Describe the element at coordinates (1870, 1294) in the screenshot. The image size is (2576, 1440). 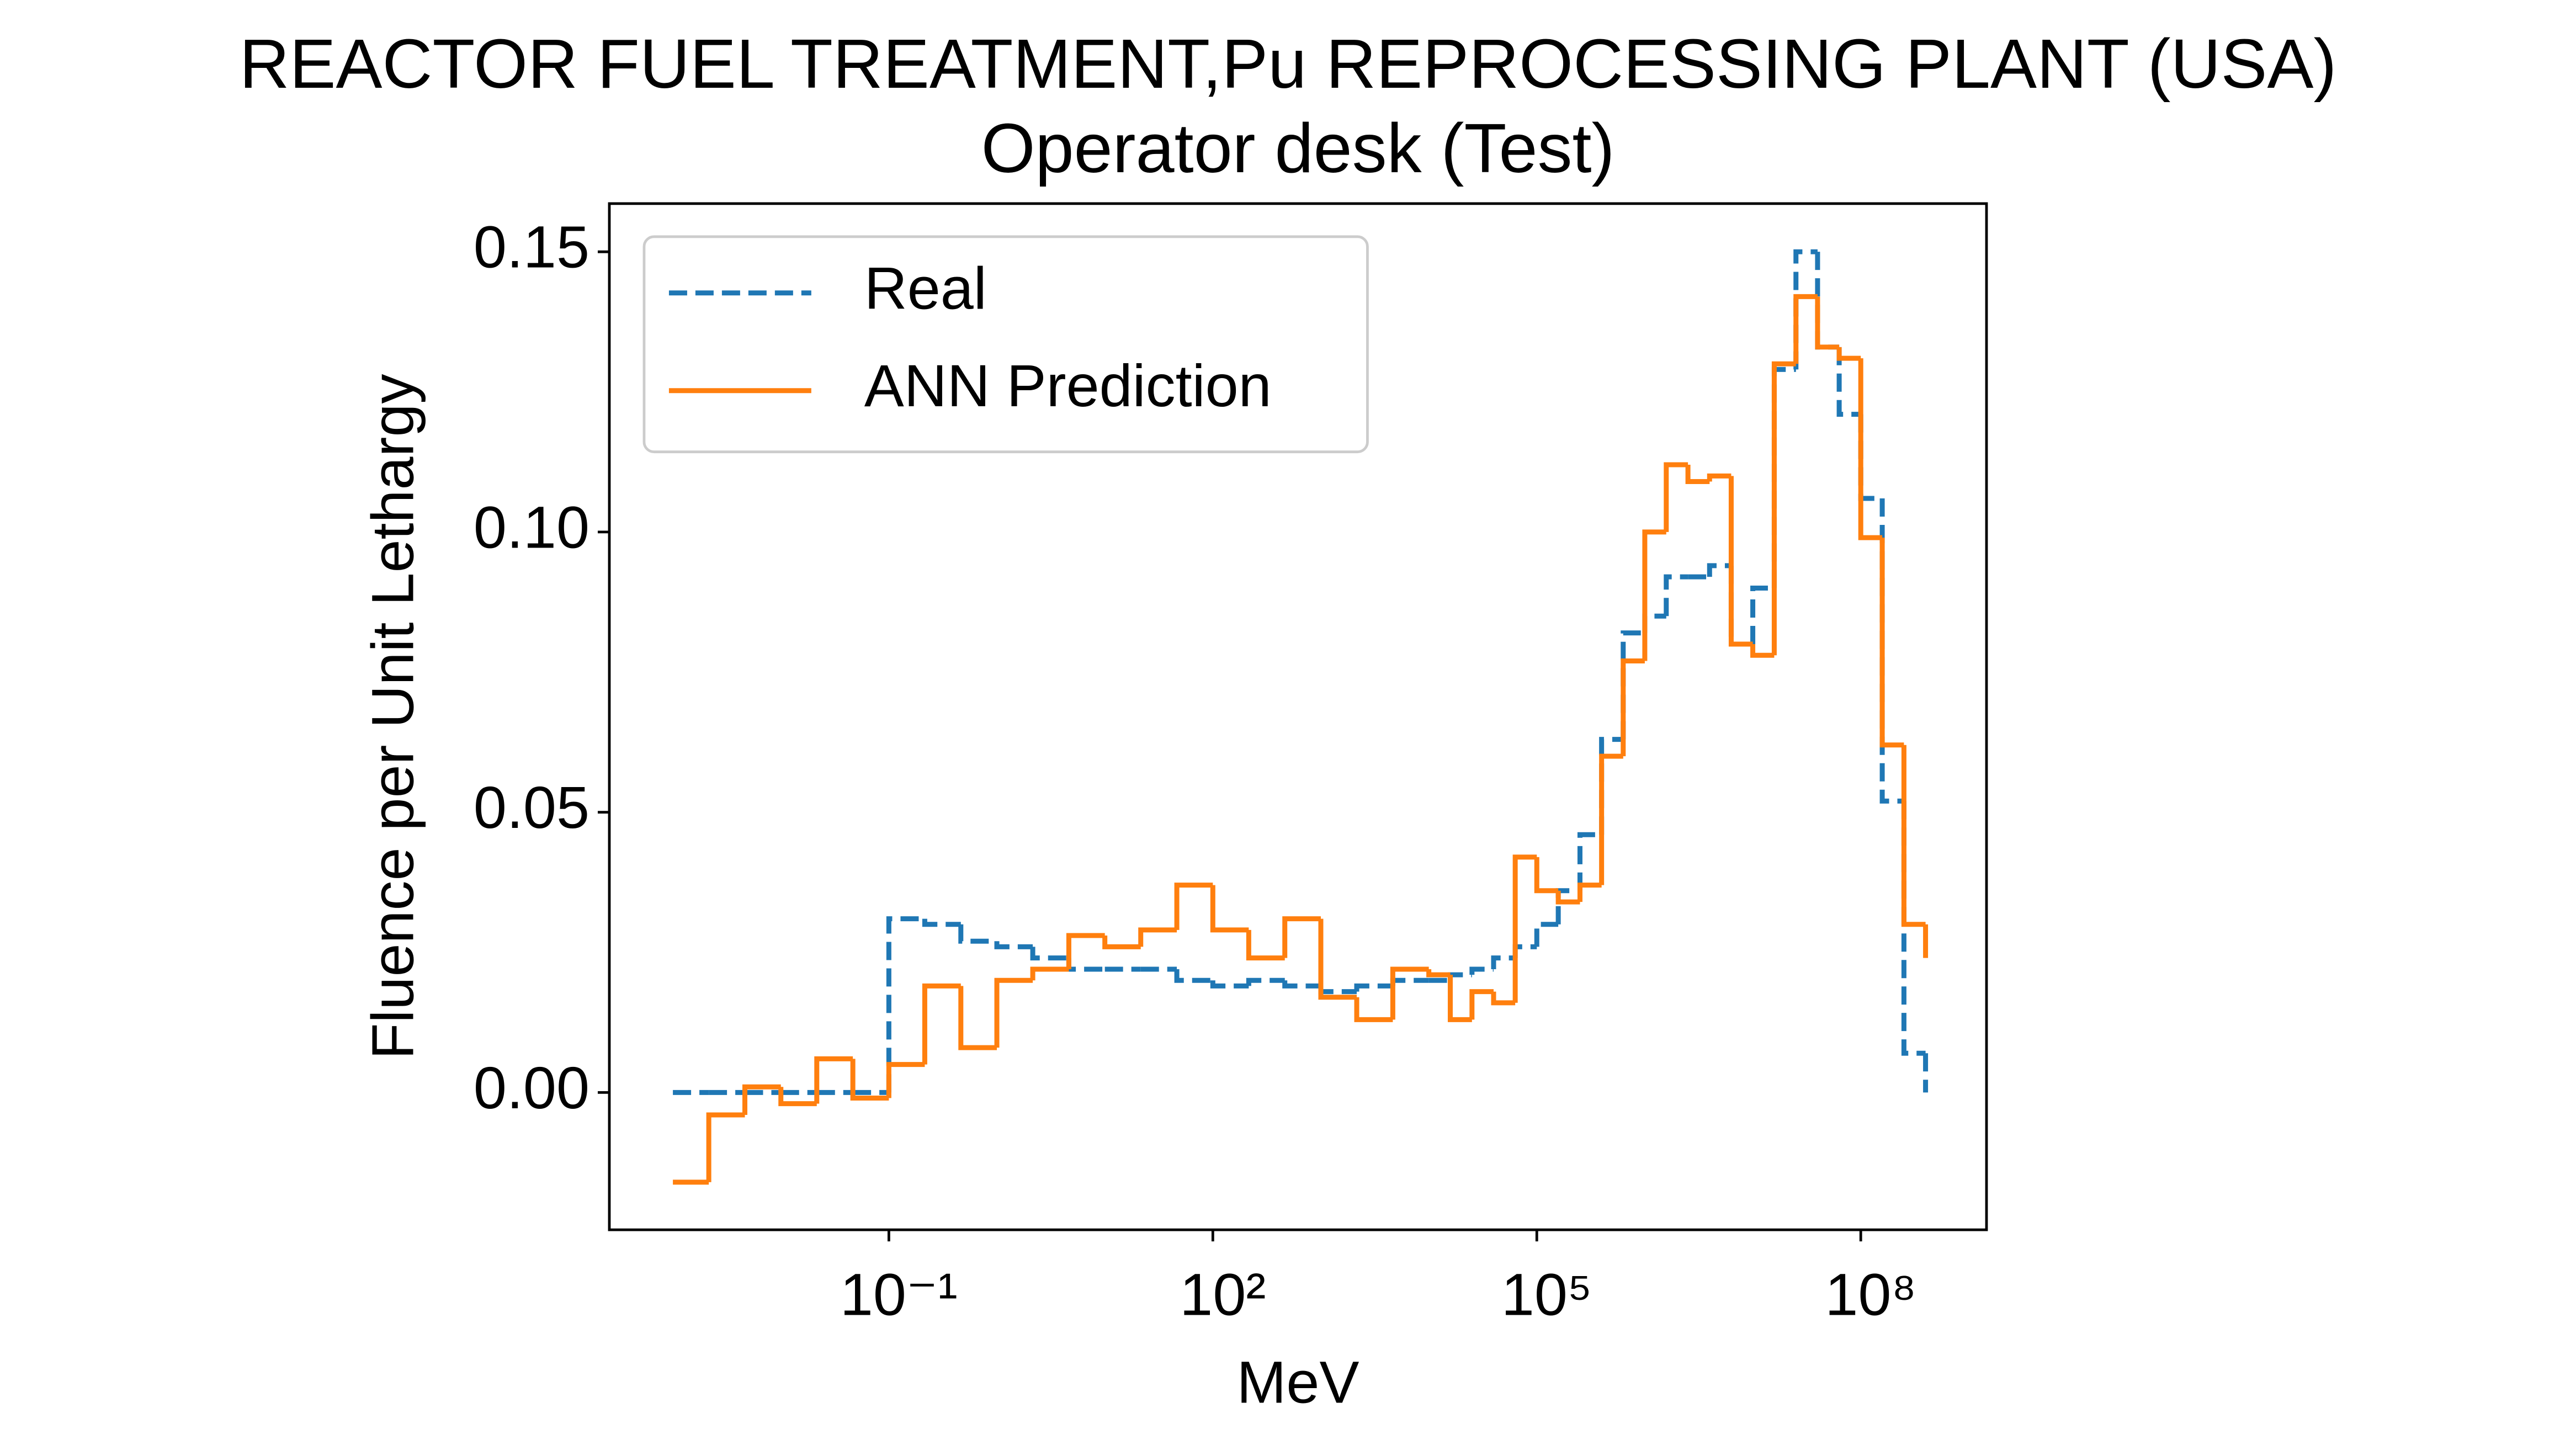
I see `x-tick-label: 10⁸` at that location.